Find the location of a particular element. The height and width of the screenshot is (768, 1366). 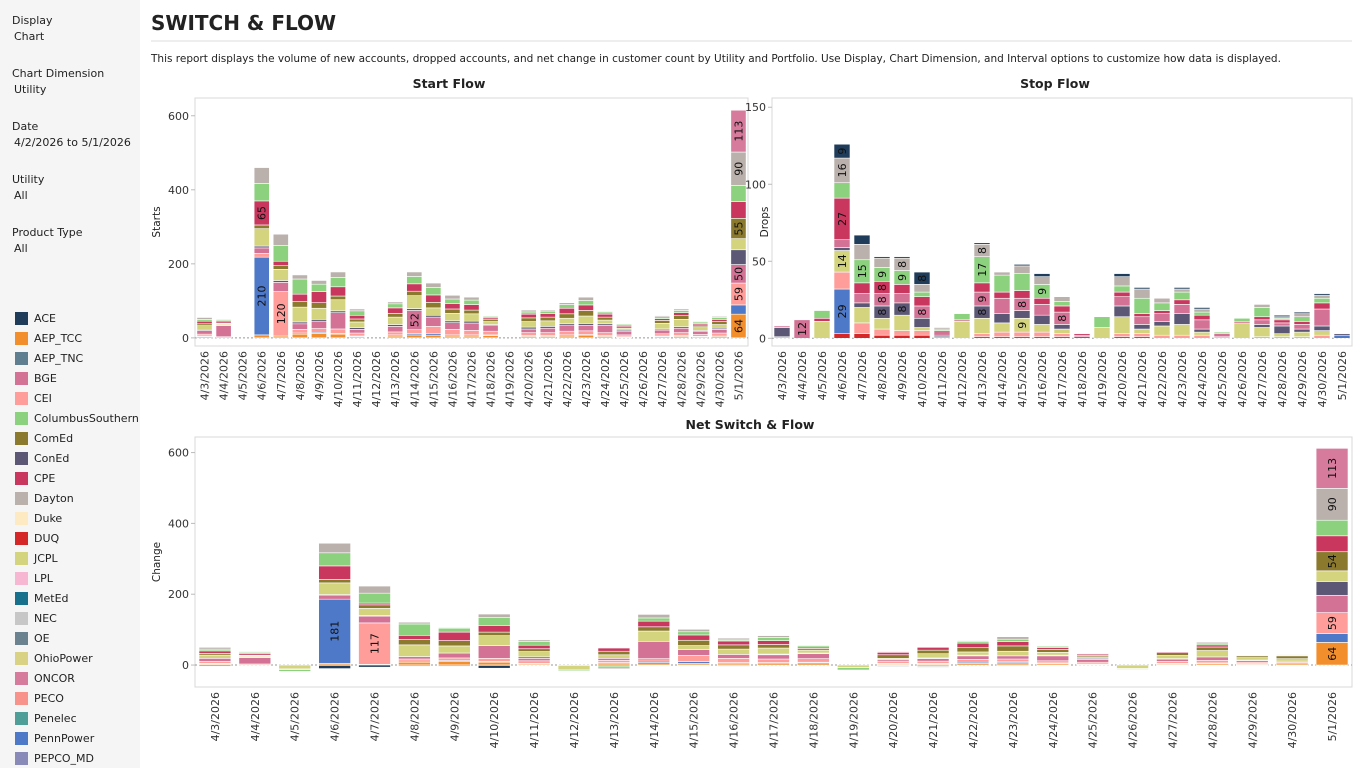

y-tick-label: 0 is located at coordinates (185, 665).